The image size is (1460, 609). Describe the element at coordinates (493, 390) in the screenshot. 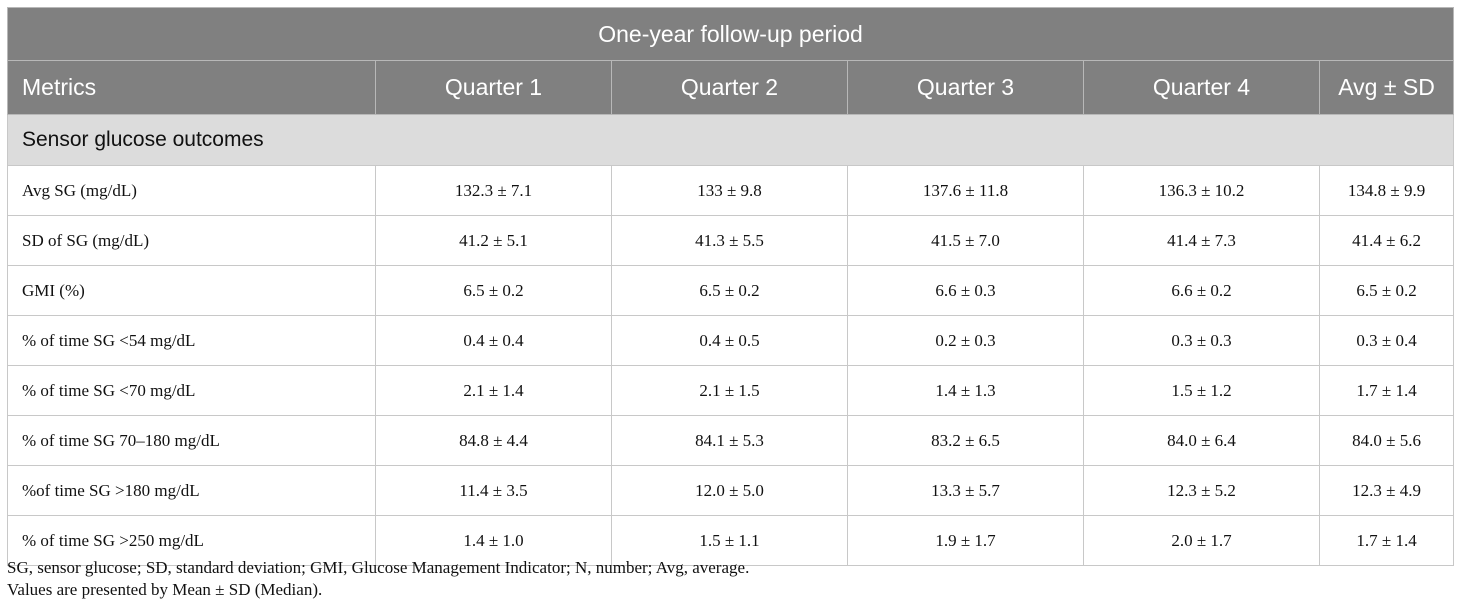

I see `cell-value: 2.1 ± 1.4` at that location.